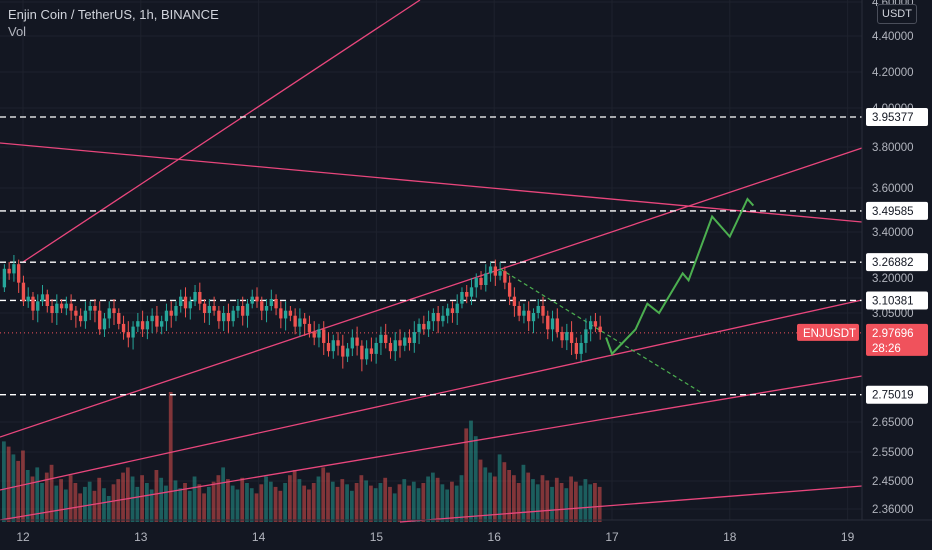 The image size is (932, 550). What do you see at coordinates (897, 339) in the screenshot?
I see `current-price-badge` at bounding box center [897, 339].